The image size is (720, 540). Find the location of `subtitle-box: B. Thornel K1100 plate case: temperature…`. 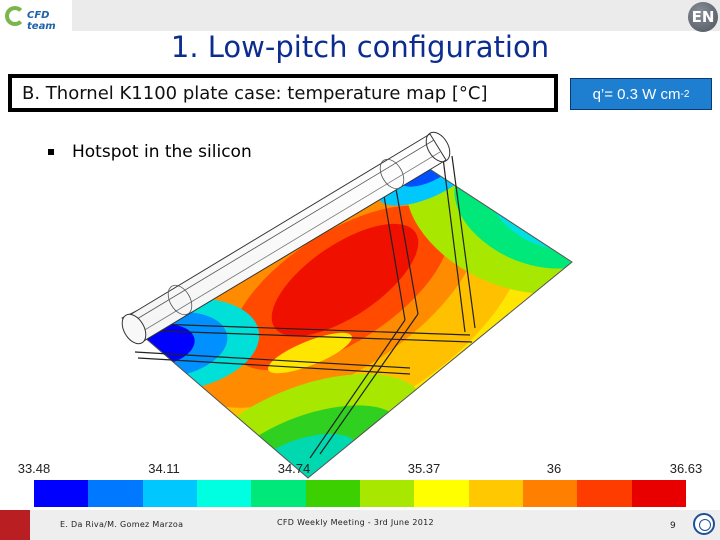

subtitle-box: B. Thornel K1100 plate case: temperature… is located at coordinates (283, 93).